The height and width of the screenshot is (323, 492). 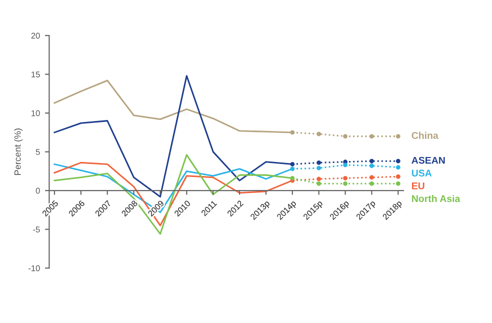 I want to click on series-label: USA, so click(x=422, y=173).